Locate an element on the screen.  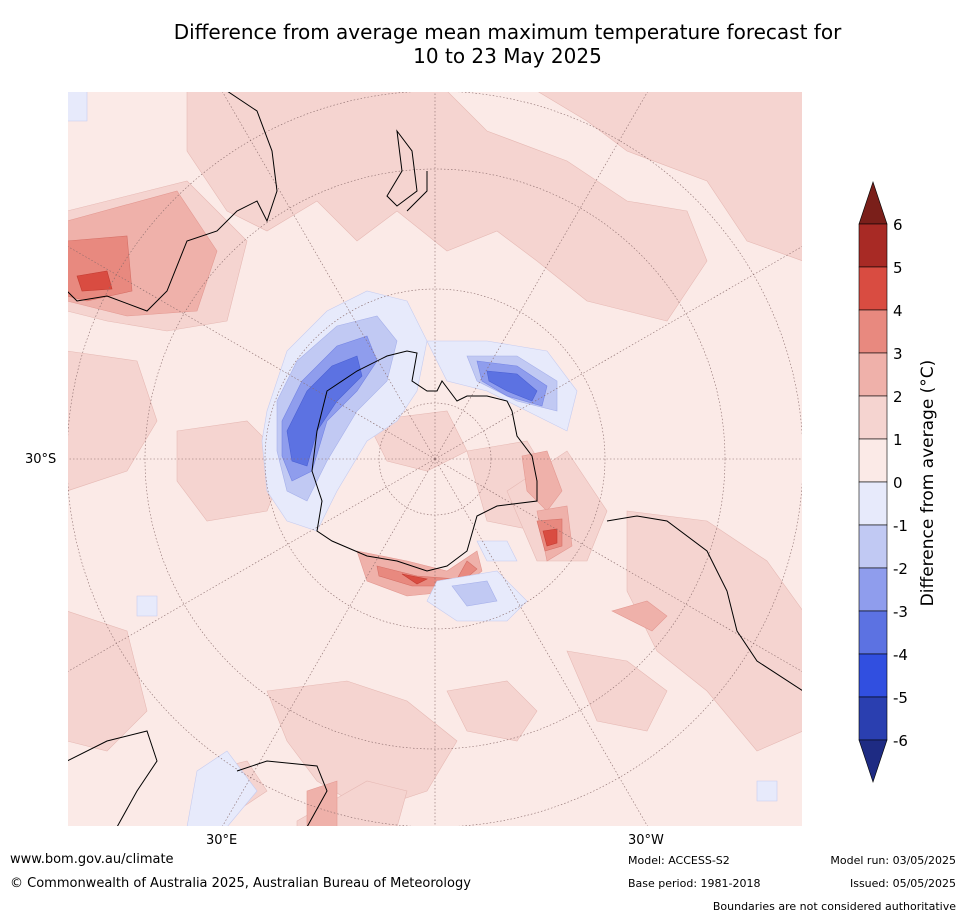
colorbar-tick: 6 is located at coordinates (898, 225).